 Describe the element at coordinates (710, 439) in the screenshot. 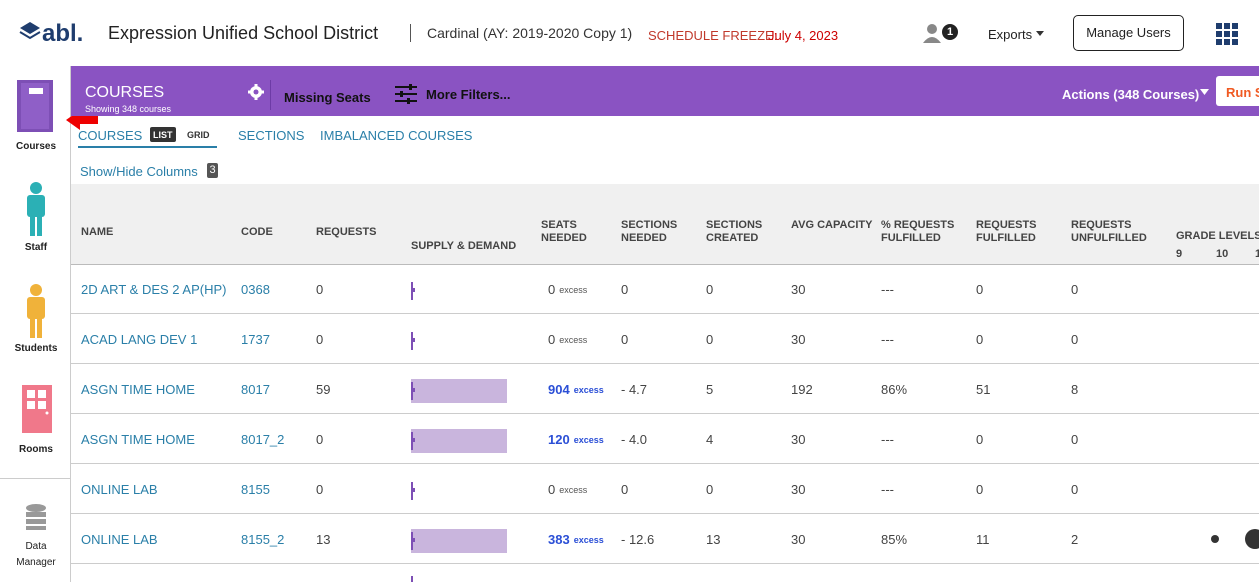

I see `cell: 4` at that location.